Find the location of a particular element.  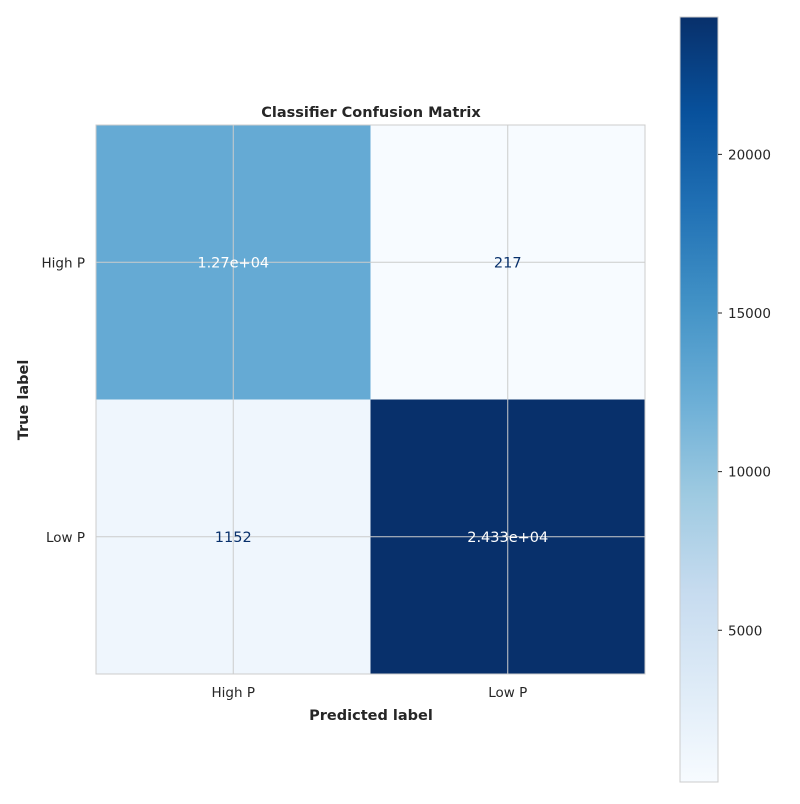

y-axis-label: True label is located at coordinates (24, 400).